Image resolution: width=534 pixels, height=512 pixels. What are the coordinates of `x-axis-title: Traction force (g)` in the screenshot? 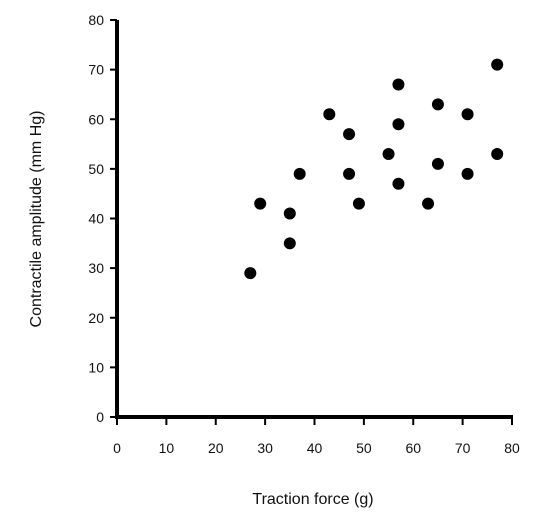 It's located at (312, 499).